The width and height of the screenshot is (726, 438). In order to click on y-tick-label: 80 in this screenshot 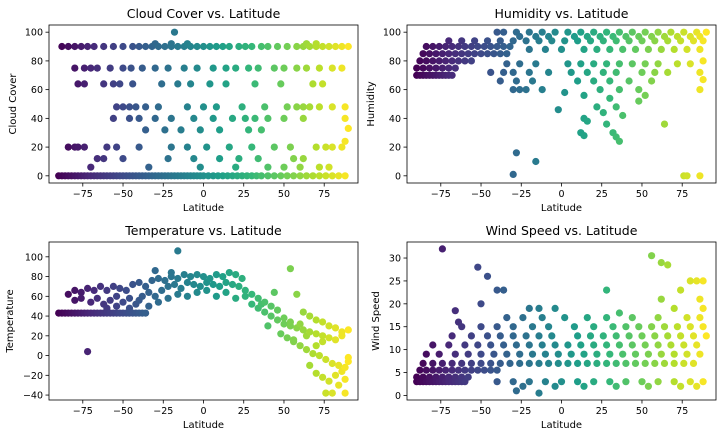, I will do `click(37, 61)`.